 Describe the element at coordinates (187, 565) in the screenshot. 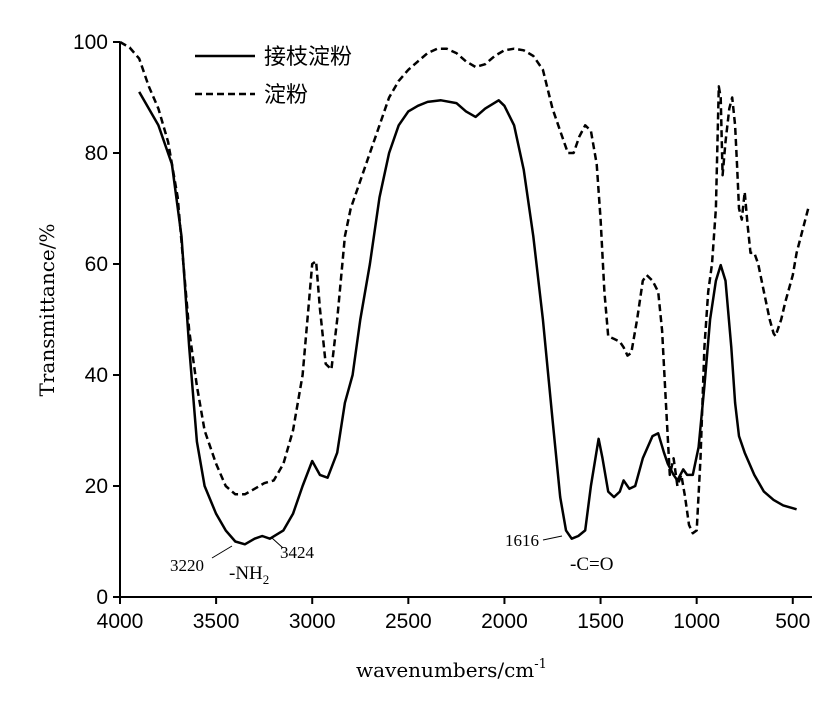

I see `annotation-3220: 3220` at that location.